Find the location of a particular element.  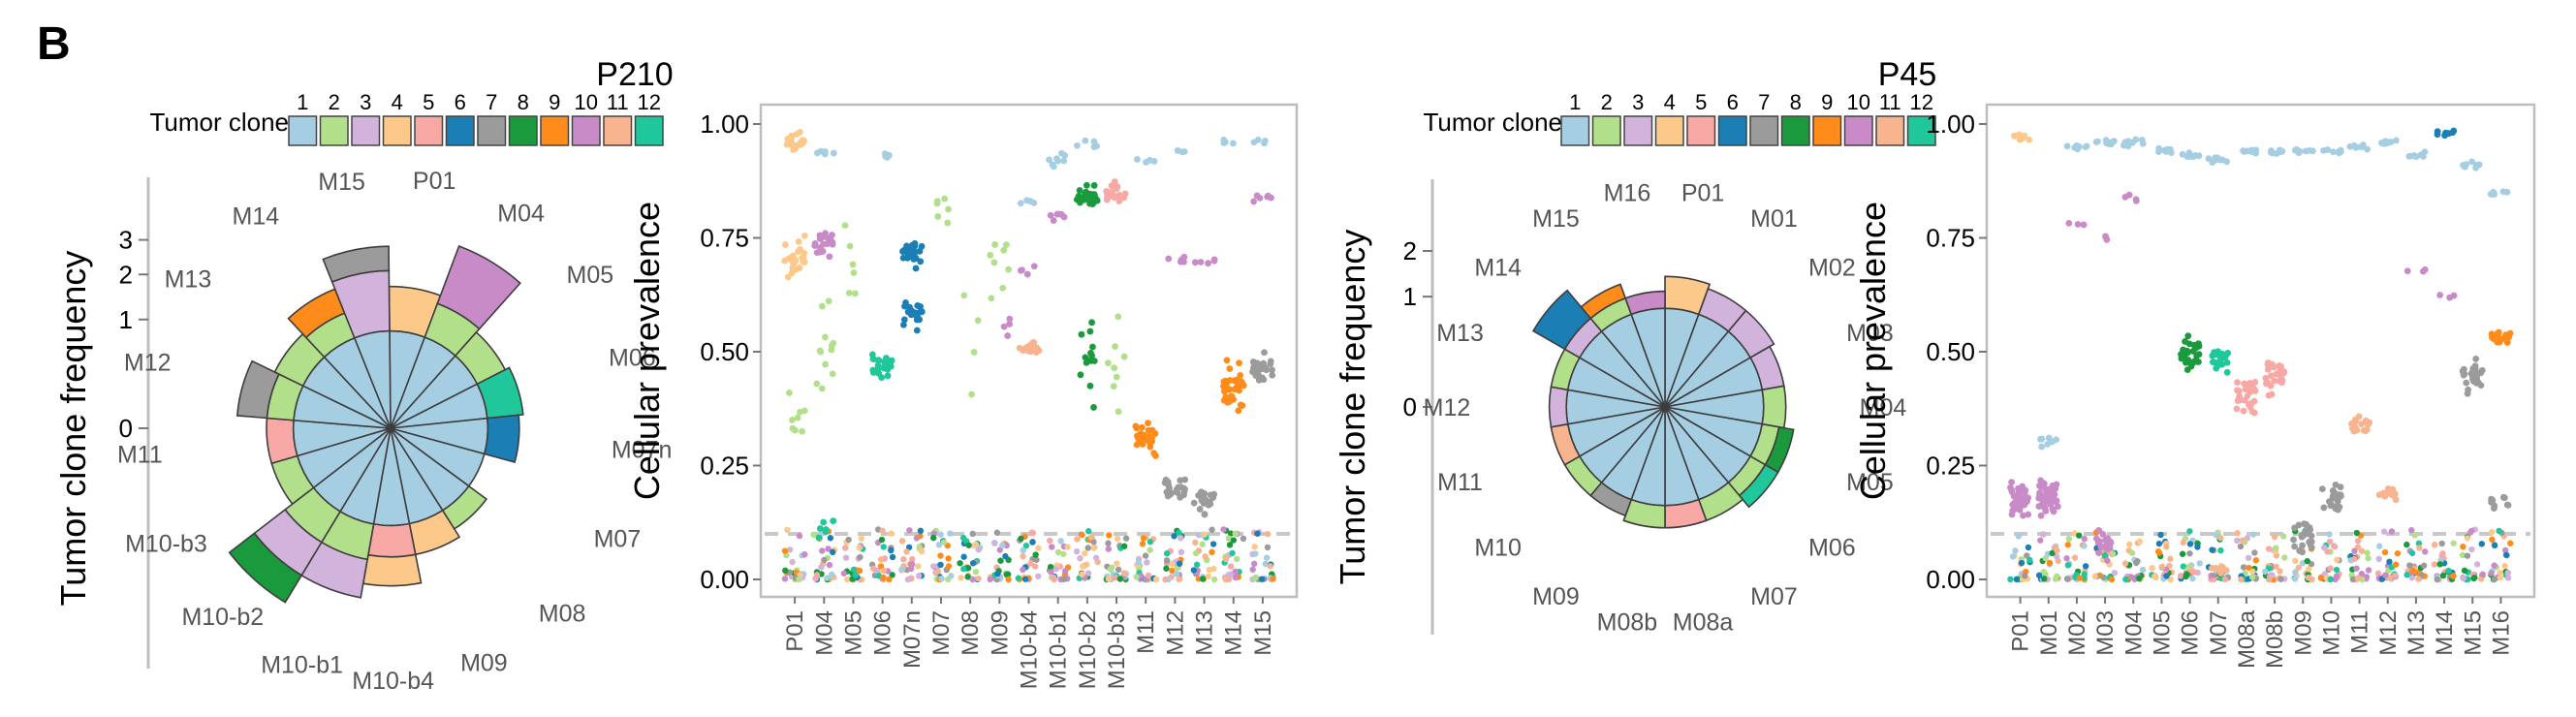

legend-number-11: 11 is located at coordinates (618, 102).